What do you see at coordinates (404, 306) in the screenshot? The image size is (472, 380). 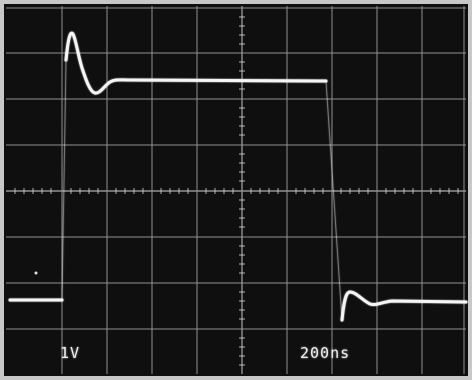 I see `trace-low-right` at bounding box center [404, 306].